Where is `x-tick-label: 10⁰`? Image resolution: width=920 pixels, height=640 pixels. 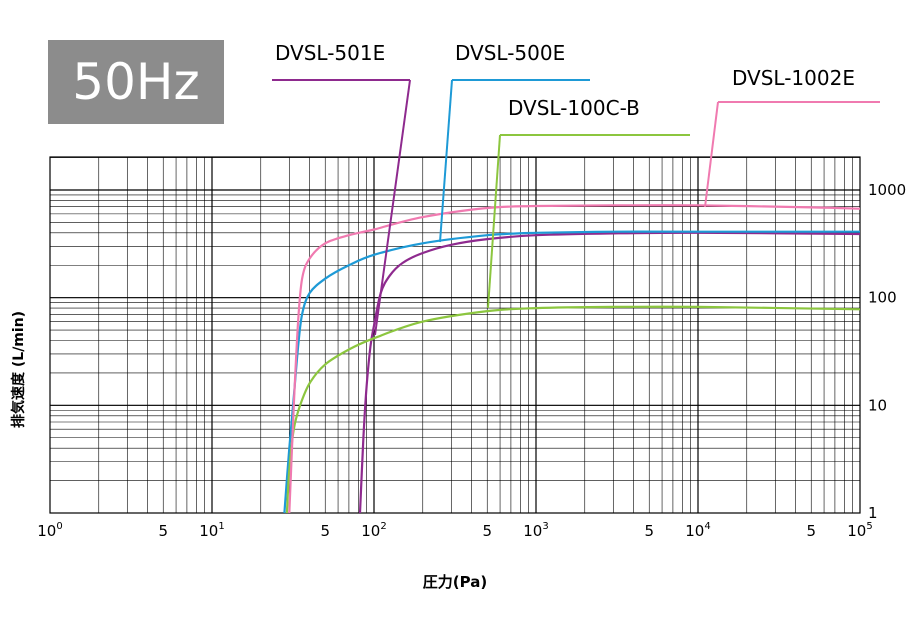 x-tick-label: 10⁰ is located at coordinates (49, 530).